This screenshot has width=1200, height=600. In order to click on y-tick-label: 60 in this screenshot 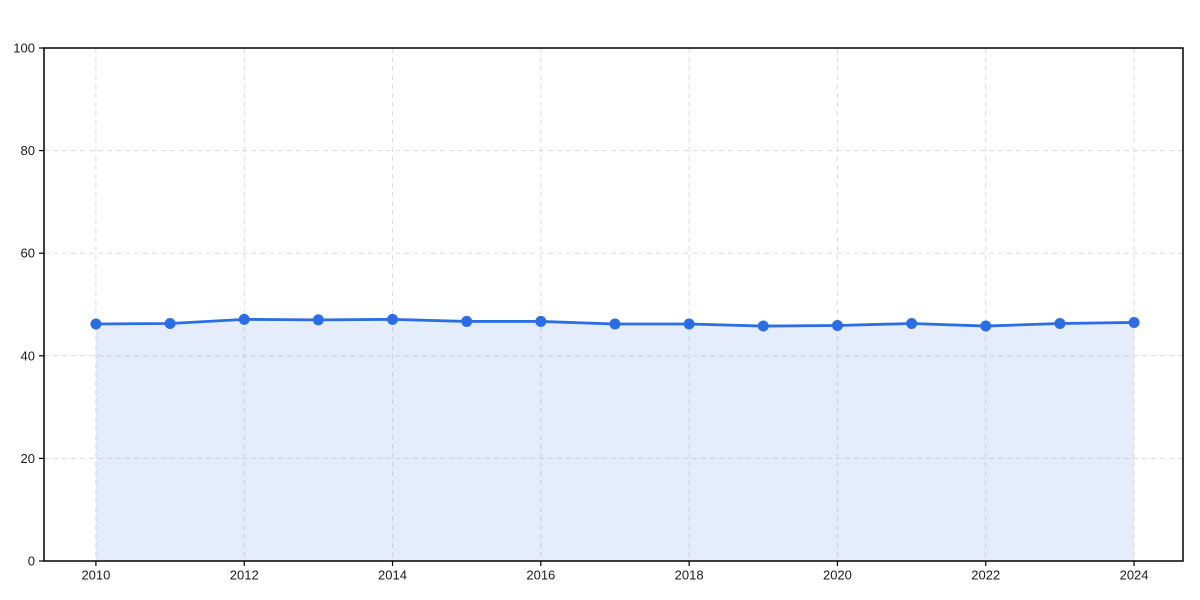, I will do `click(28, 253)`.